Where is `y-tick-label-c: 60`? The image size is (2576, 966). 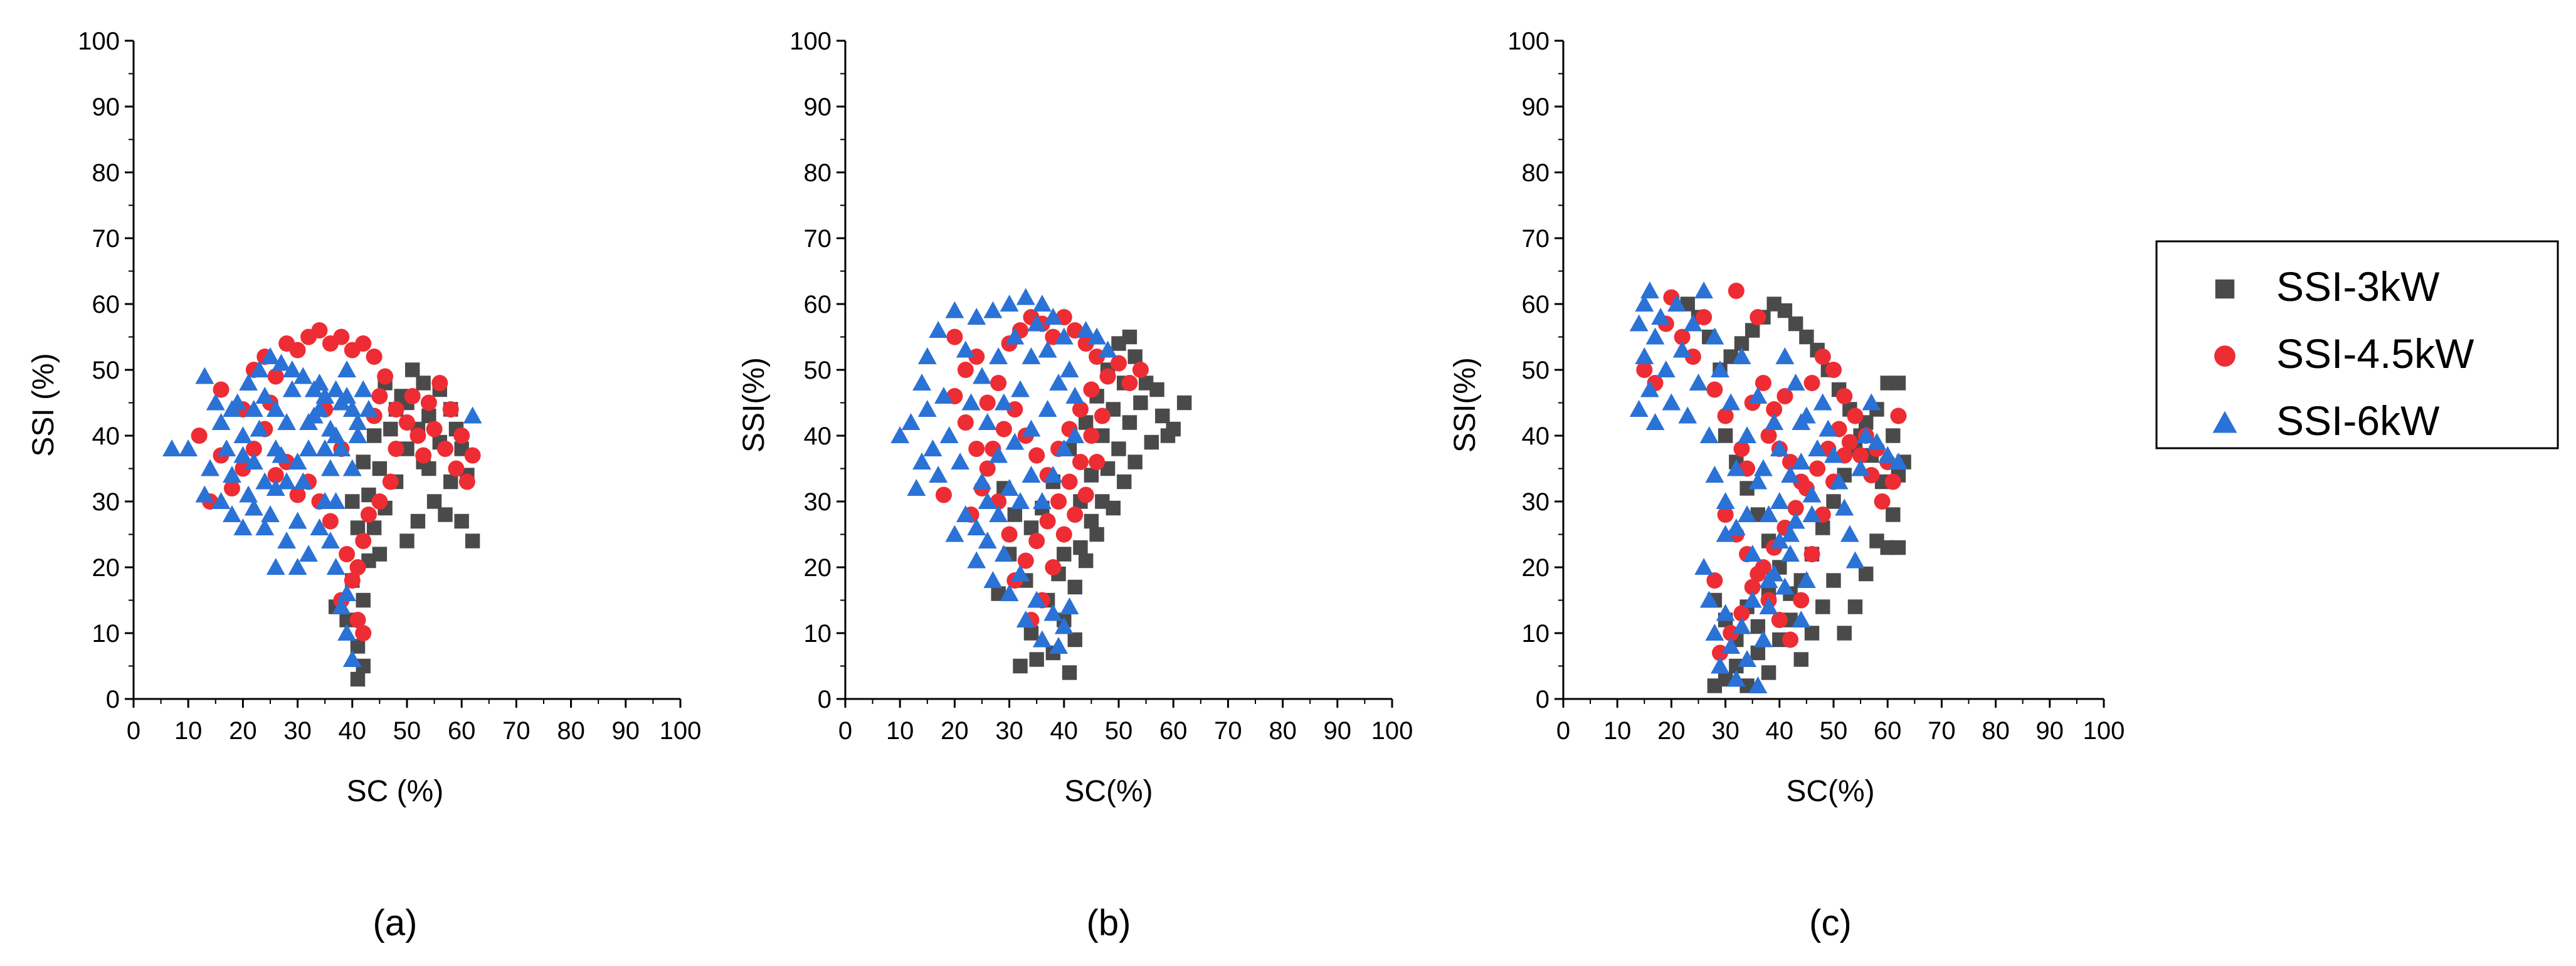 y-tick-label-c: 60 is located at coordinates (1536, 305).